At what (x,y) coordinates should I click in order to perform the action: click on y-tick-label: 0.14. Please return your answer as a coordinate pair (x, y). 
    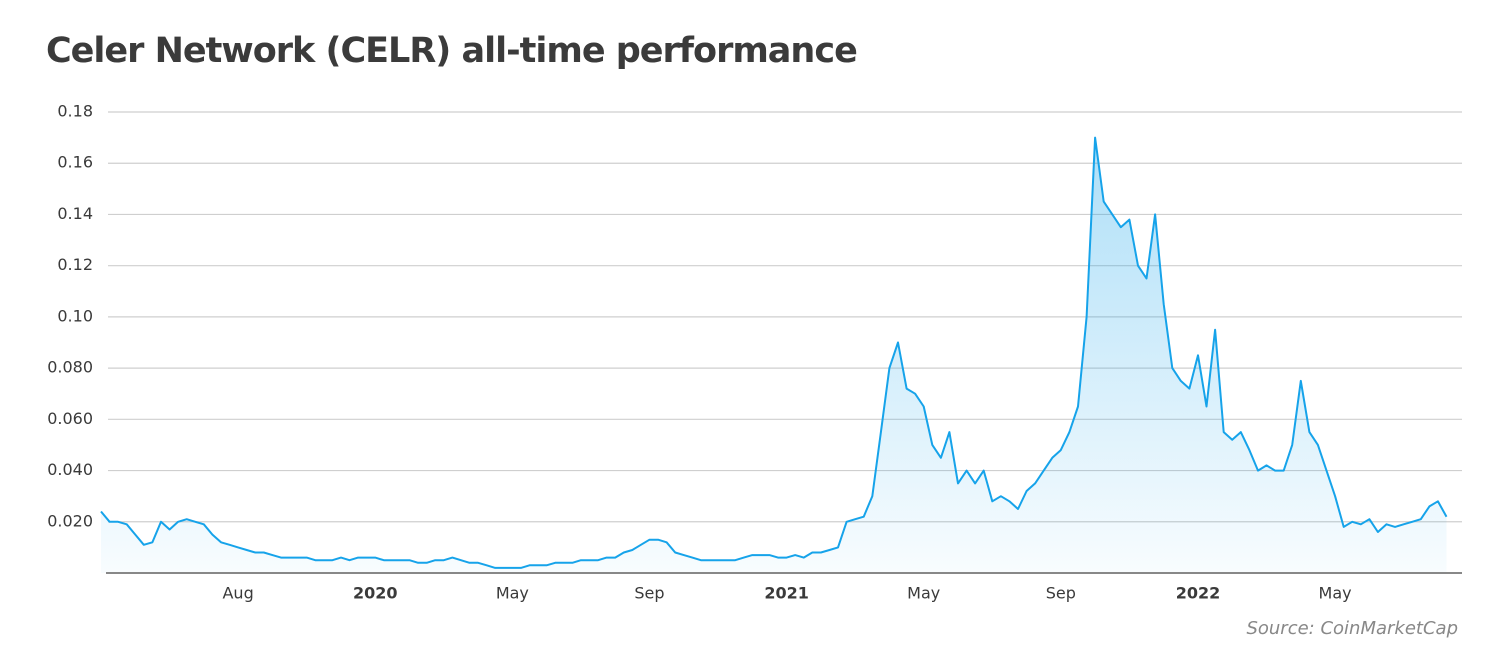
    Looking at the image, I should click on (75, 213).